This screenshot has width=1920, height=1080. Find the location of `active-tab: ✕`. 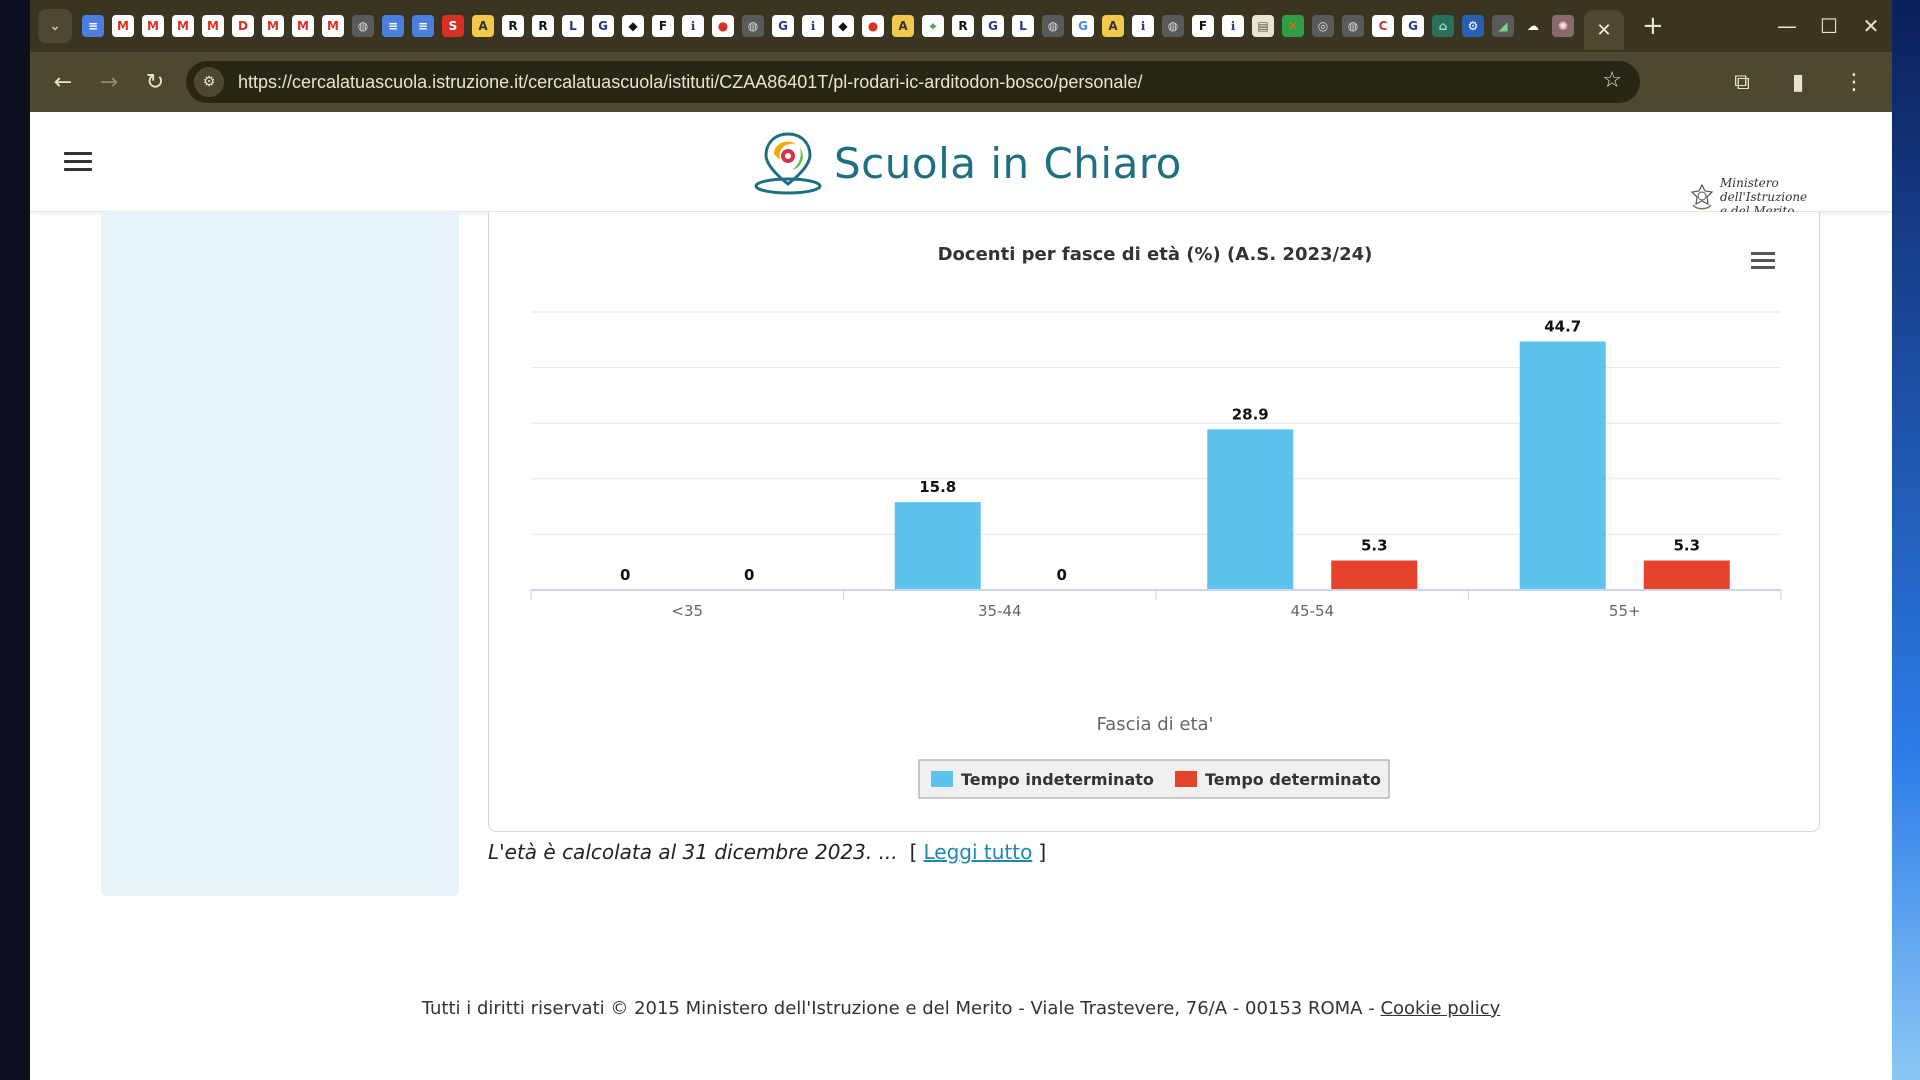

active-tab: ✕ is located at coordinates (1604, 30).